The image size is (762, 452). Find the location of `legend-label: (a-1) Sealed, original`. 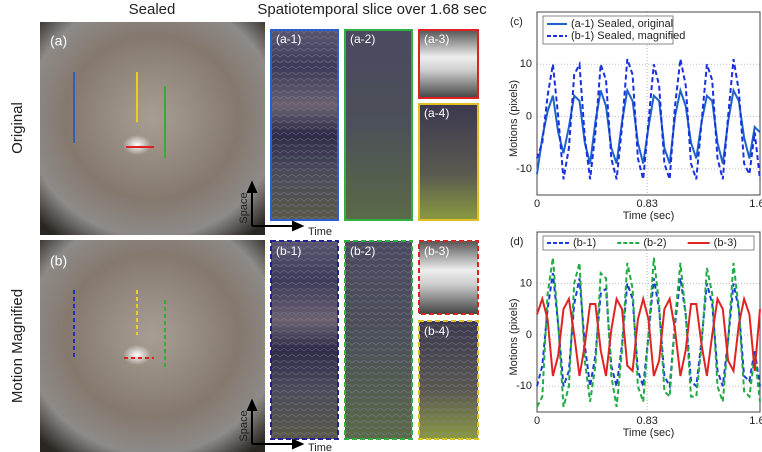

legend-label: (a-1) Sealed, original is located at coordinates (622, 24).